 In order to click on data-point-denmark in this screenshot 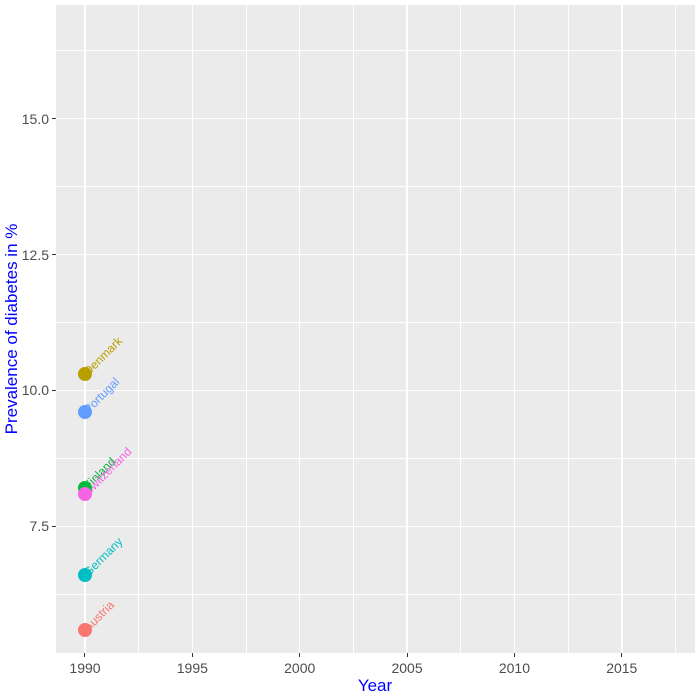, I will do `click(84, 374)`.